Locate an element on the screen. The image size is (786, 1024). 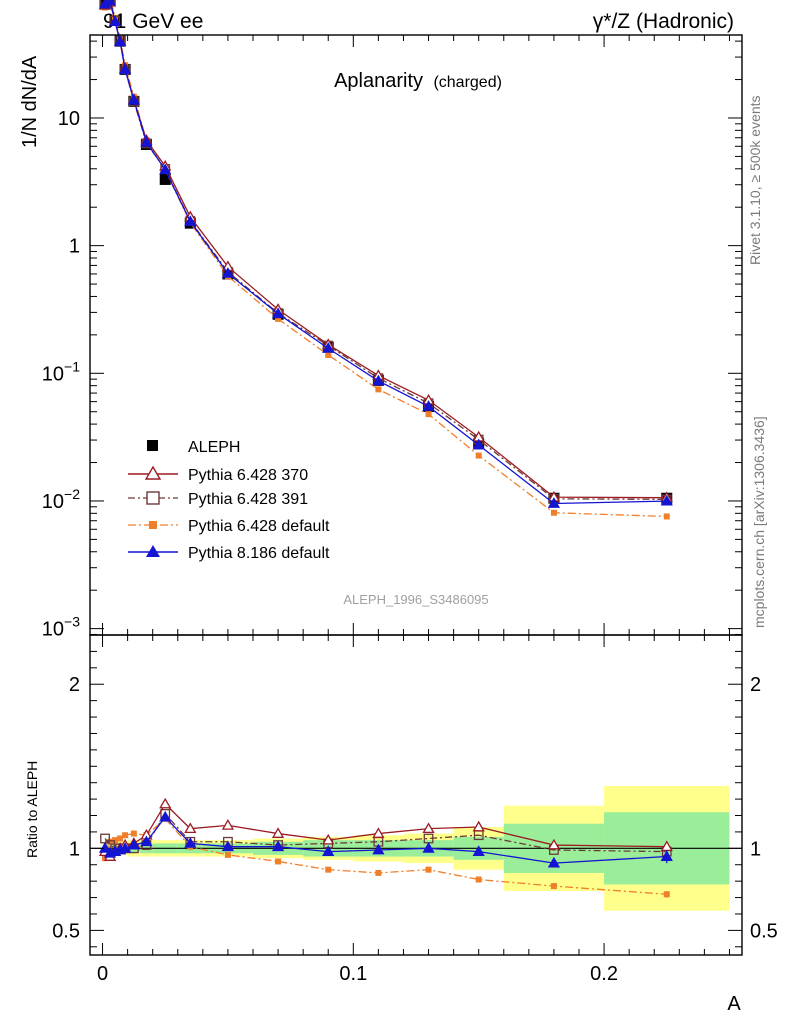
legend-marker-aleph is located at coordinates (152, 445).